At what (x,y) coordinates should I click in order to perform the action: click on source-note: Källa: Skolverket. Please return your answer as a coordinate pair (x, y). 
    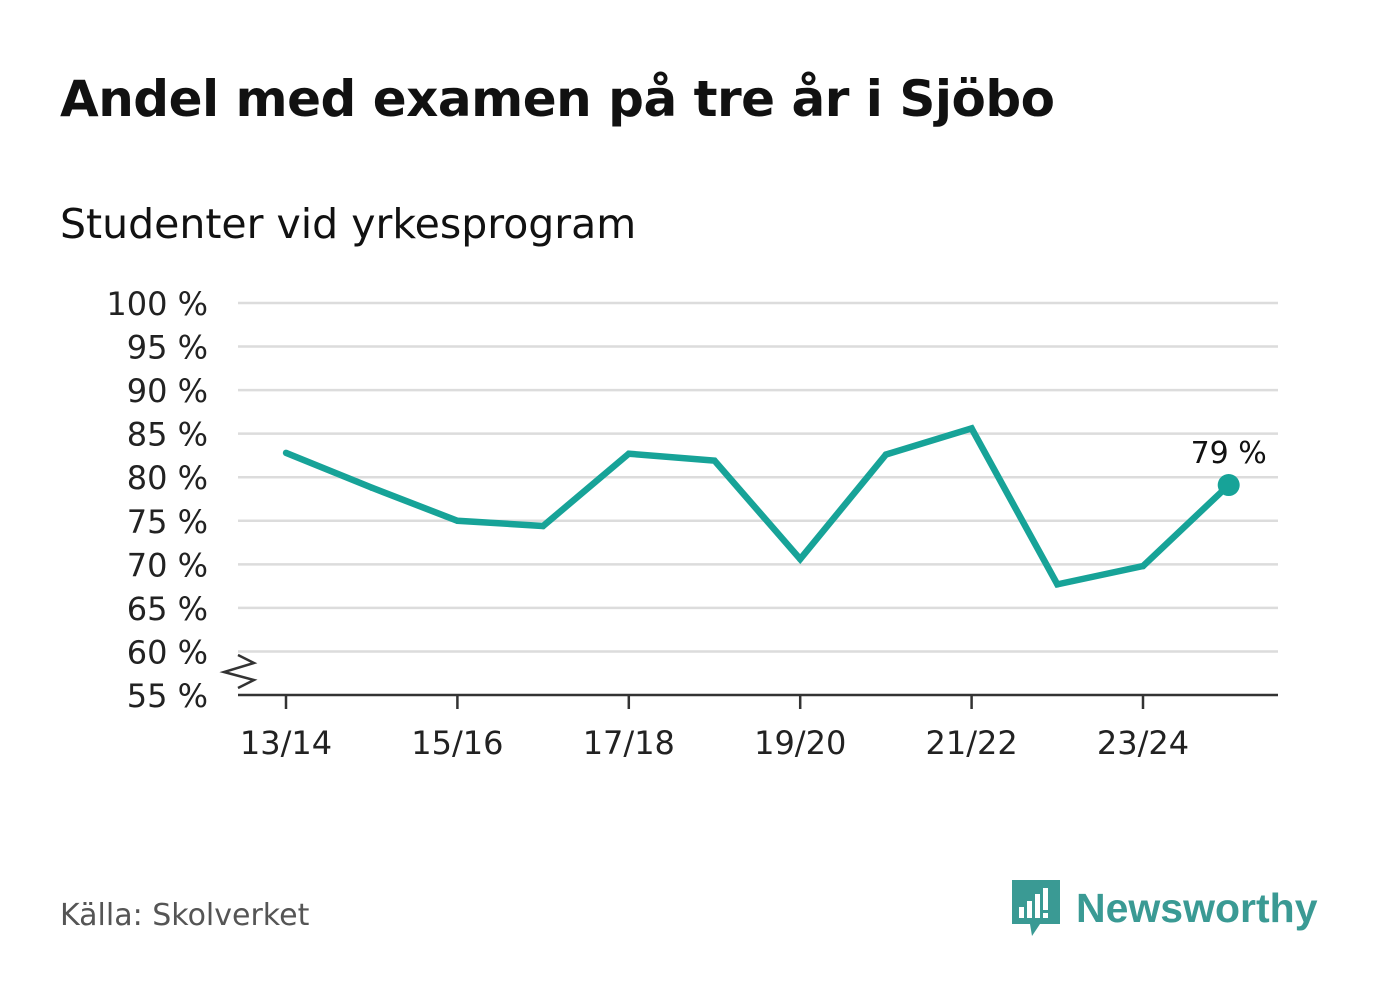
    Looking at the image, I should click on (185, 915).